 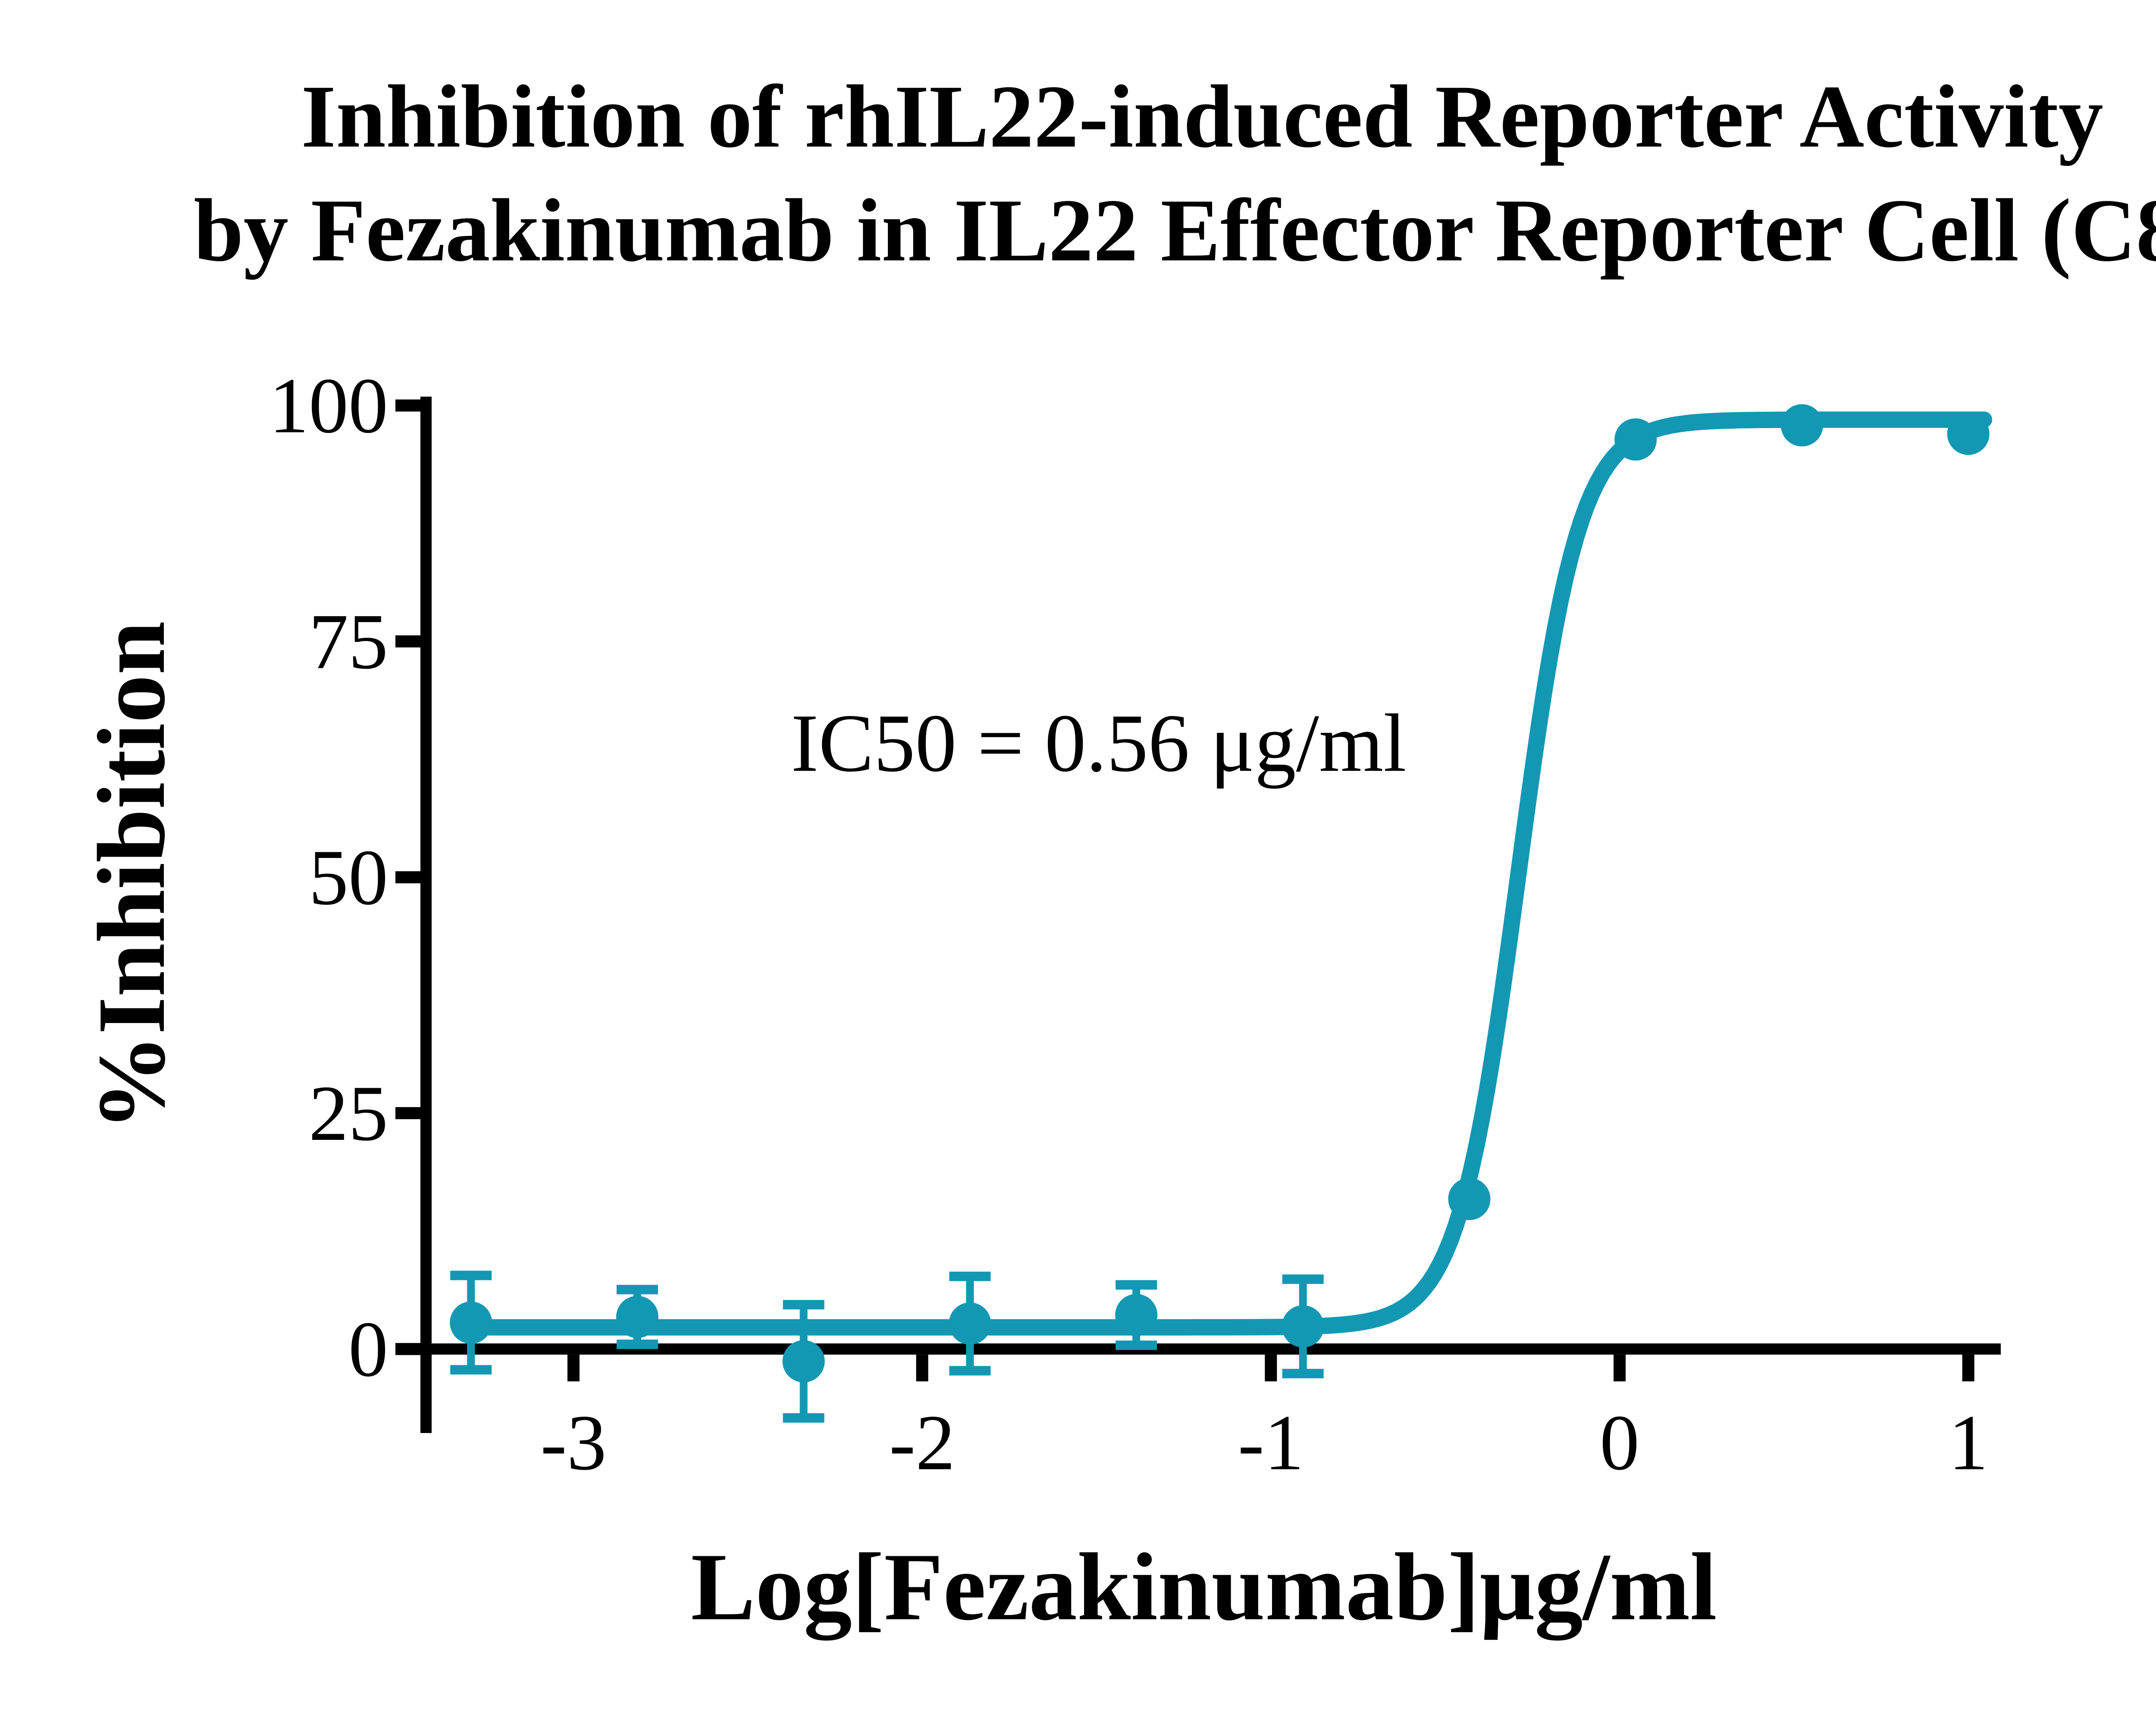 I want to click on y-tick-label: 50, so click(x=348, y=877).